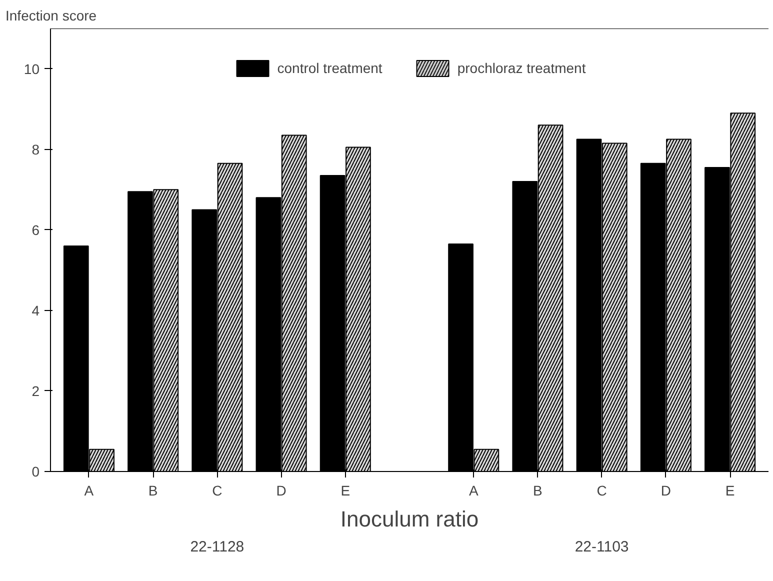  I want to click on x-axis-title: Inoculum ratio, so click(409, 519).